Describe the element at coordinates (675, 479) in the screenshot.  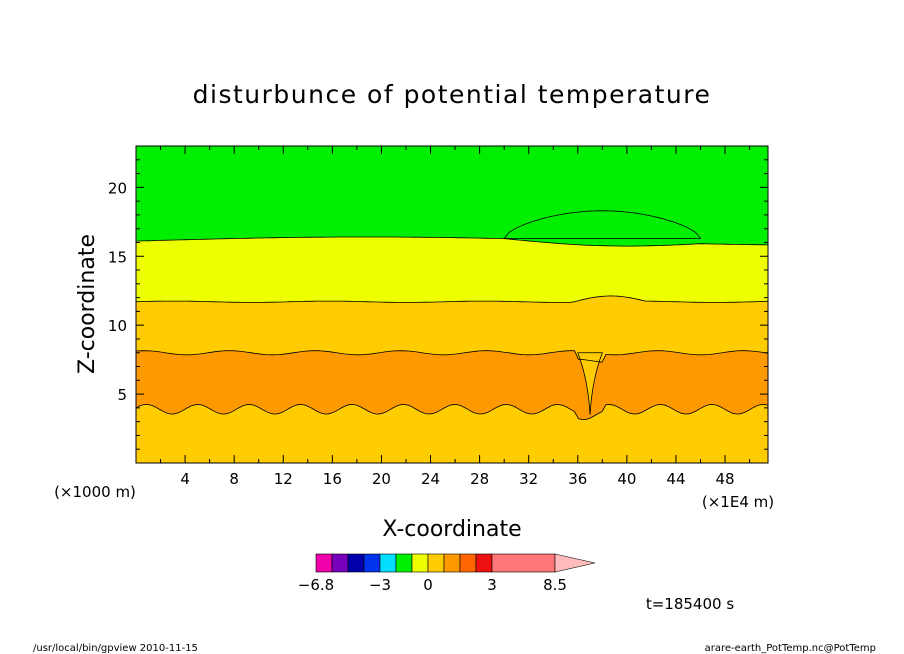
I see `x-tick-label: 44` at that location.